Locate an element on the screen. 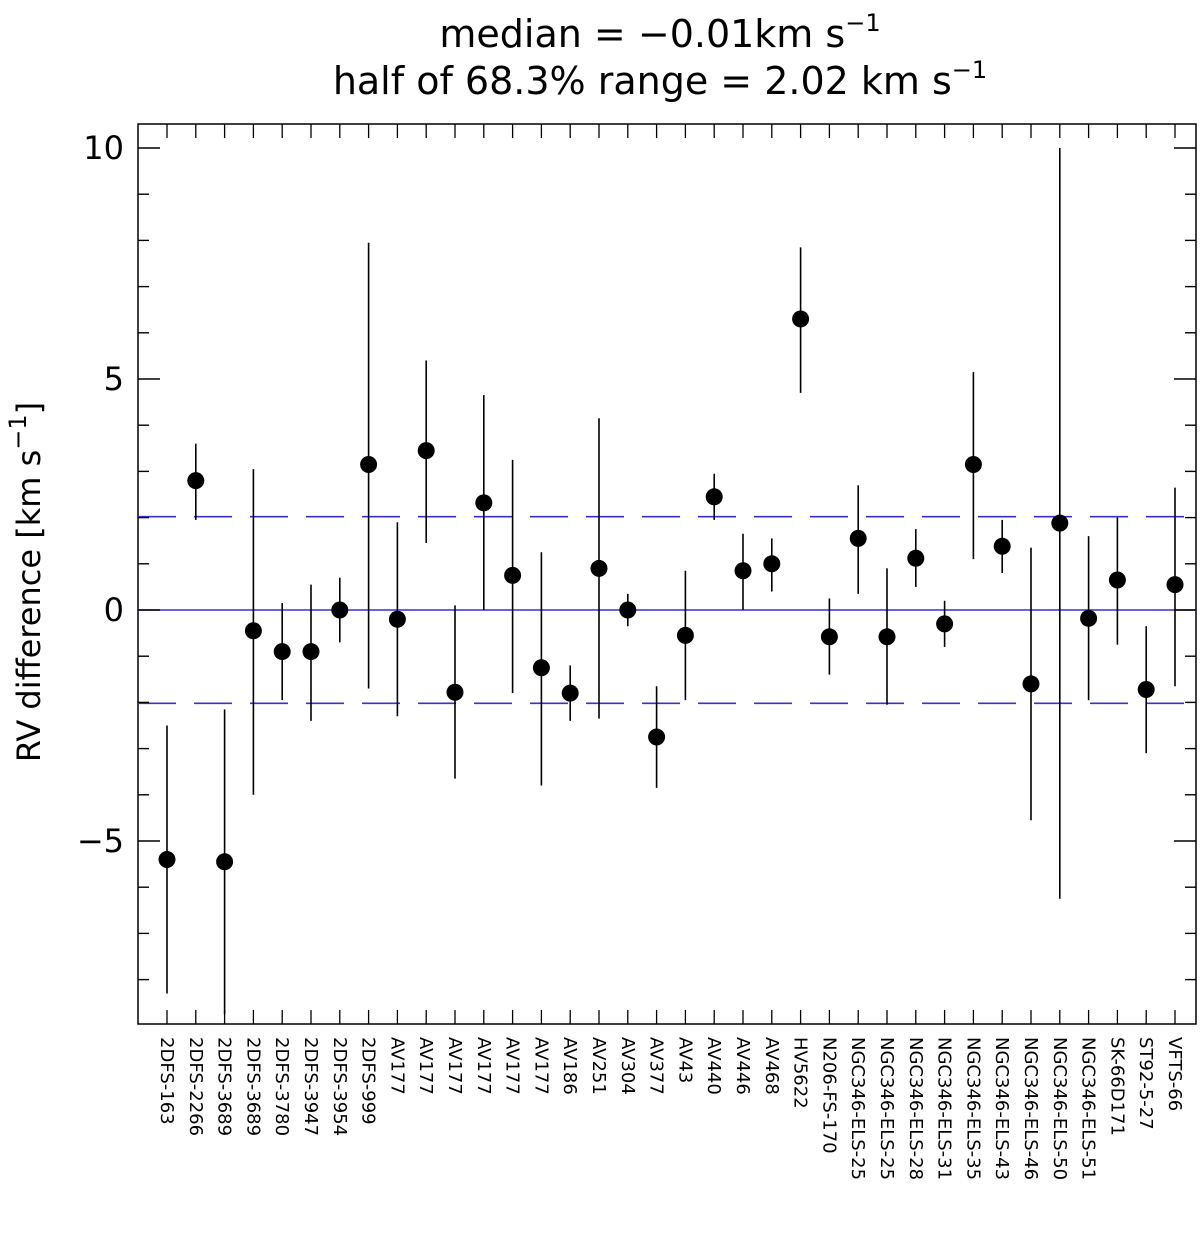  category-label: AV186 is located at coordinates (569, 1066).